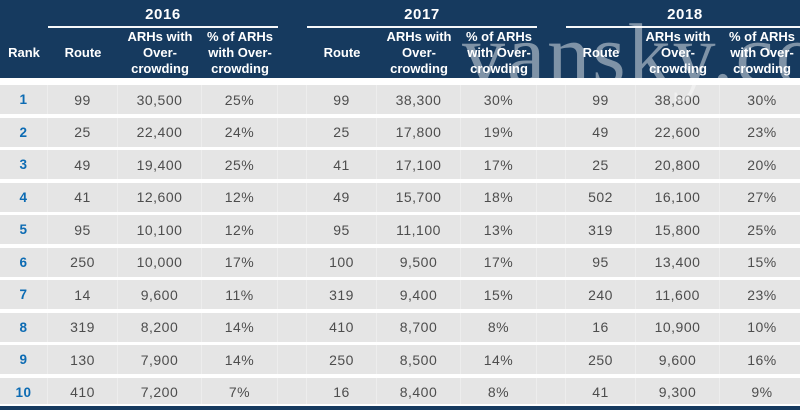  What do you see at coordinates (160, 99) in the screenshot?
I see `arh-cell-2016: 30,500` at bounding box center [160, 99].